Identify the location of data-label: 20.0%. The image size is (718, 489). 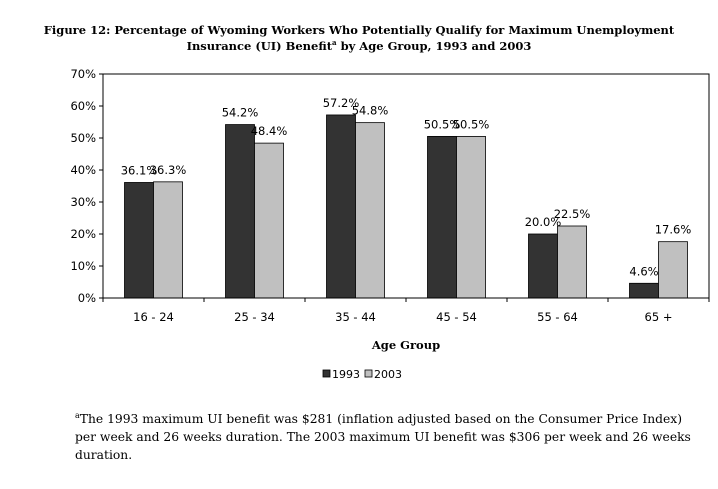
(543, 222).